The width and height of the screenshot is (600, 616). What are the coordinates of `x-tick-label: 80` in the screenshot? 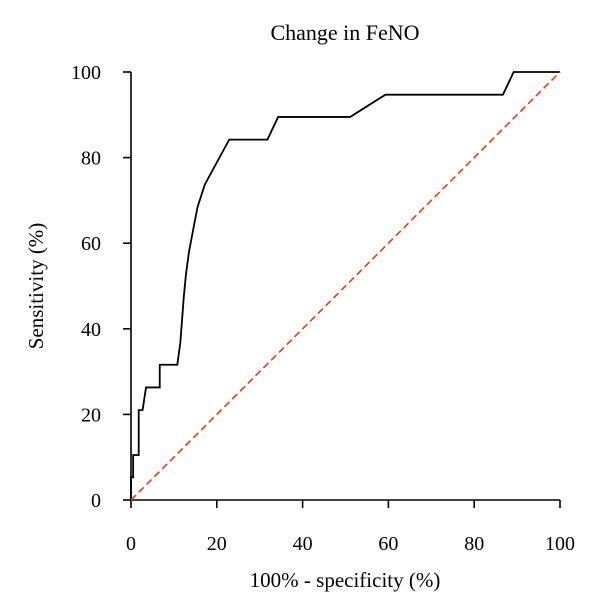 It's located at (474, 544).